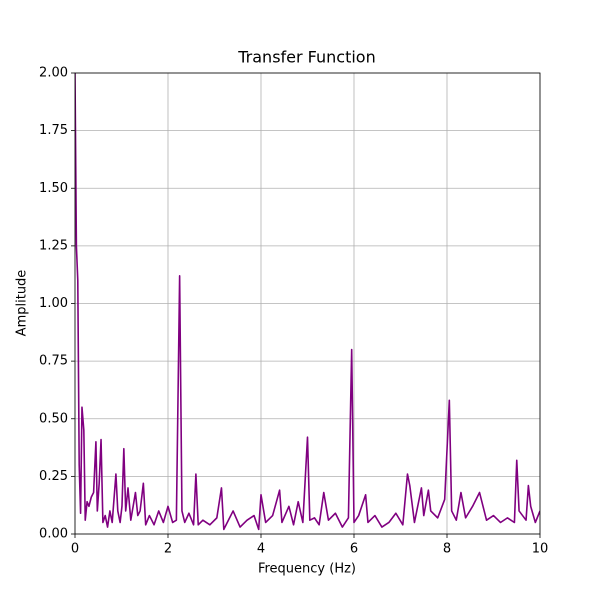 The height and width of the screenshot is (604, 600). What do you see at coordinates (53, 361) in the screenshot?
I see `y-tick-label: 0.75` at bounding box center [53, 361].